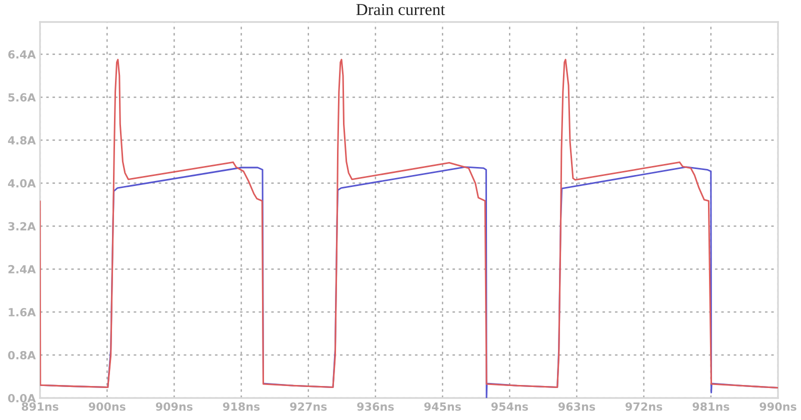  I want to click on x-tick-label: 972ns, so click(644, 406).